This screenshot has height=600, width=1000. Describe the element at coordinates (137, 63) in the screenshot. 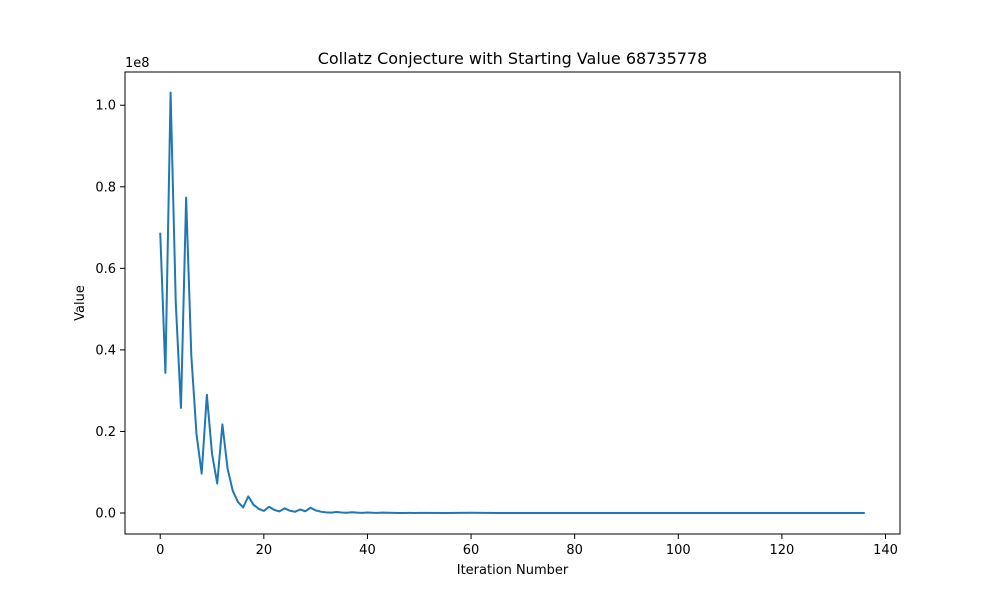

I see `y-axis-offset-label: 1e8` at that location.